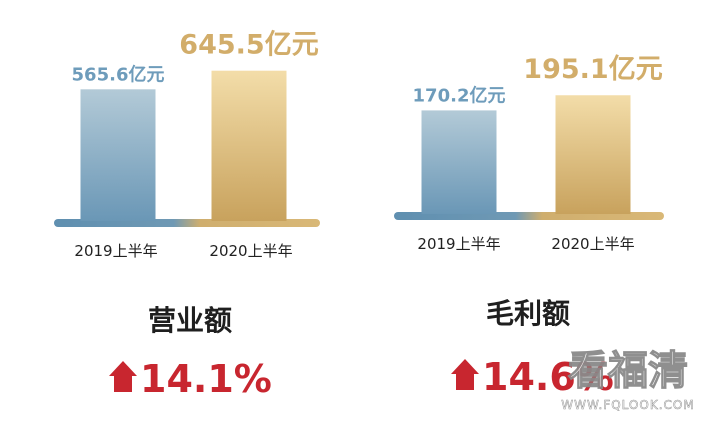 This screenshot has width=720, height=432. I want to click on value-label-2019-revenue: 565.6亿元, so click(118, 74).